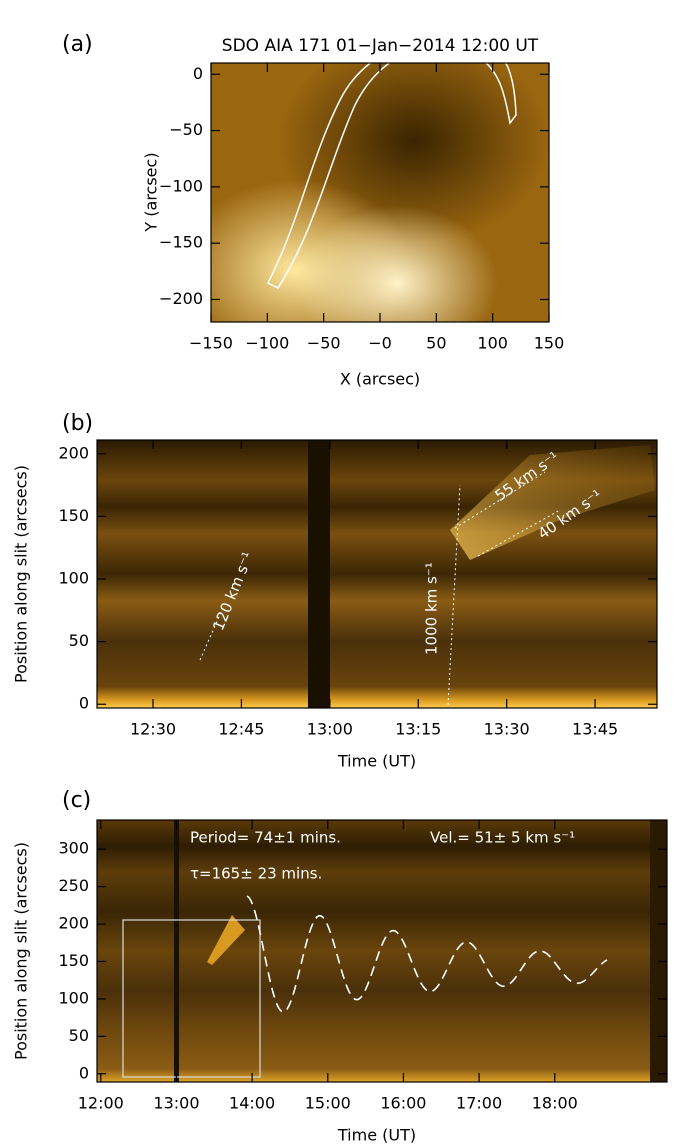 This screenshot has width=678, height=1146. I want to click on x-tick-label: 13:15, so click(418, 729).